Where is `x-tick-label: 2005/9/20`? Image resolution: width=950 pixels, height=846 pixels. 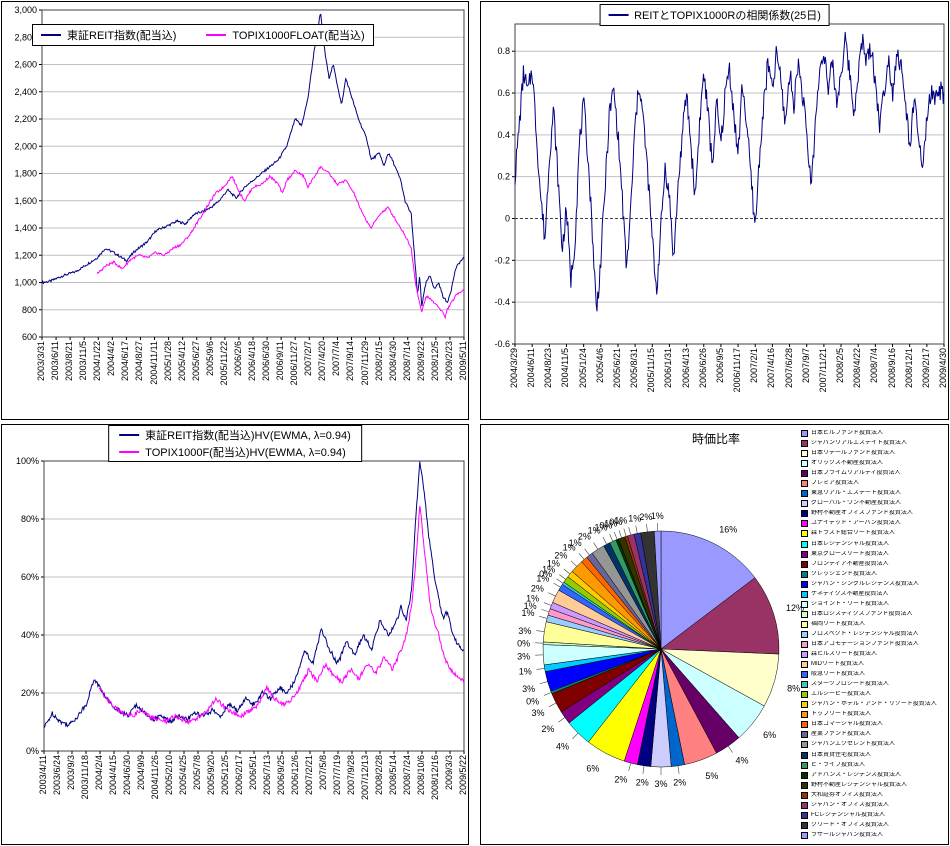
x-tick-label: 2005/9/20 is located at coordinates (211, 775).